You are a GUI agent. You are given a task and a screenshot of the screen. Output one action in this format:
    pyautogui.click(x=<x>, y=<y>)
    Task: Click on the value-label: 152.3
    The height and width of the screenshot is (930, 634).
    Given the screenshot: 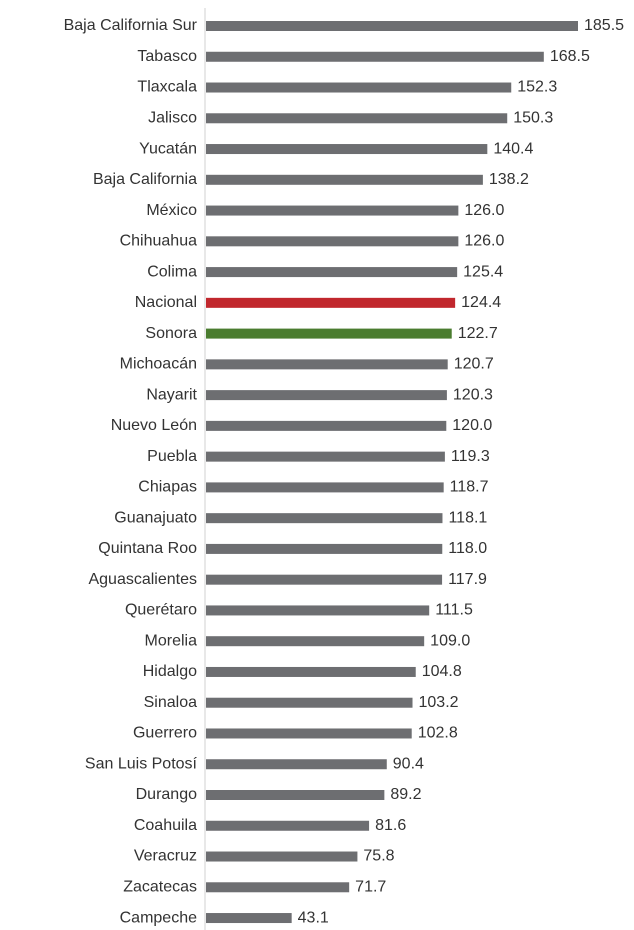 What is the action you would take?
    pyautogui.click(x=537, y=87)
    